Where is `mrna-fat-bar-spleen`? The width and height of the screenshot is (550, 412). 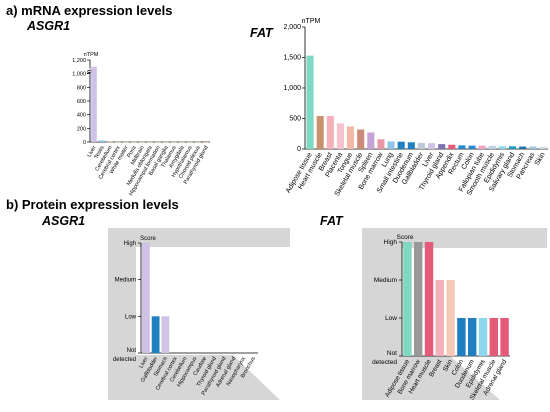
mrna-fat-bar-spleen is located at coordinates (371, 140).